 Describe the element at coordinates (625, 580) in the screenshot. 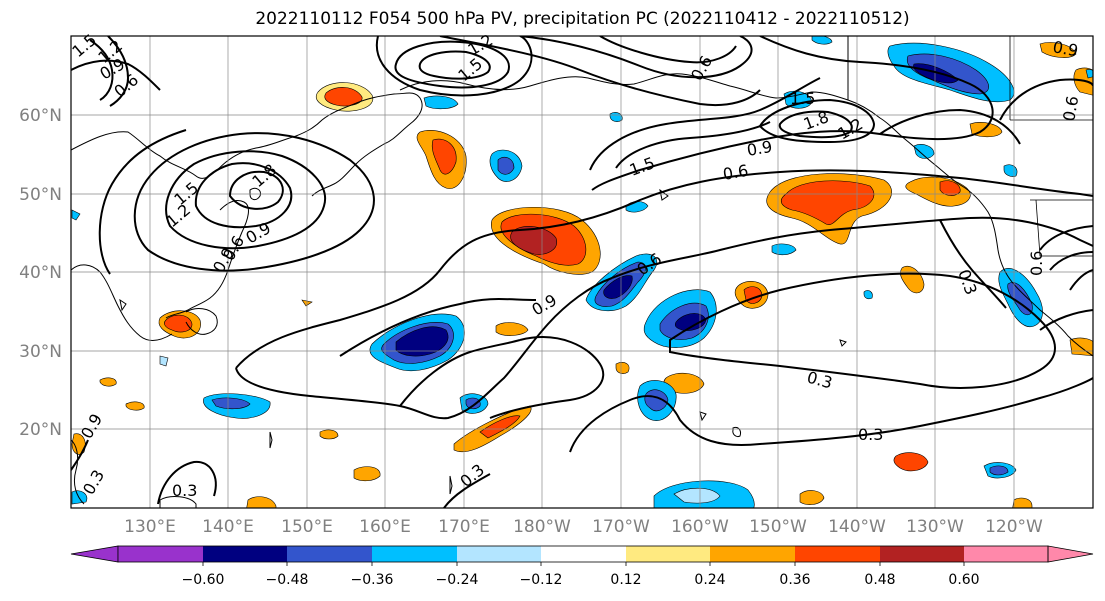

I see `colorbar-tick: 0.12` at that location.